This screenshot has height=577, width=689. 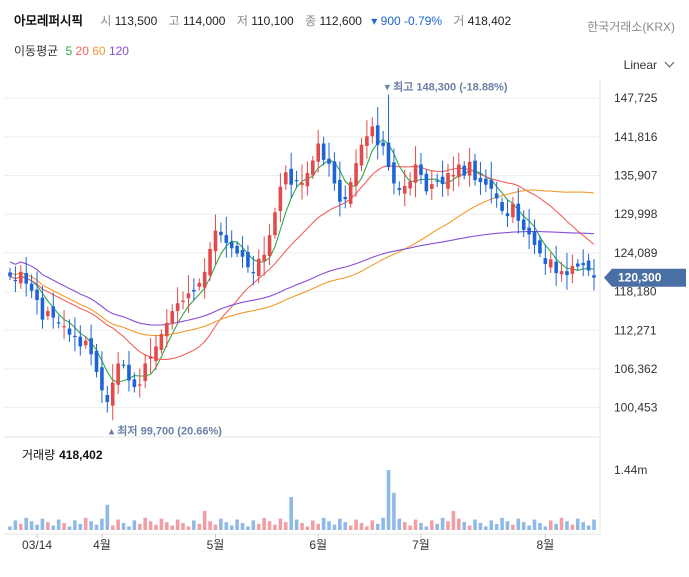 What do you see at coordinates (118, 51) in the screenshot?
I see `ma-120-label: 120` at bounding box center [118, 51].